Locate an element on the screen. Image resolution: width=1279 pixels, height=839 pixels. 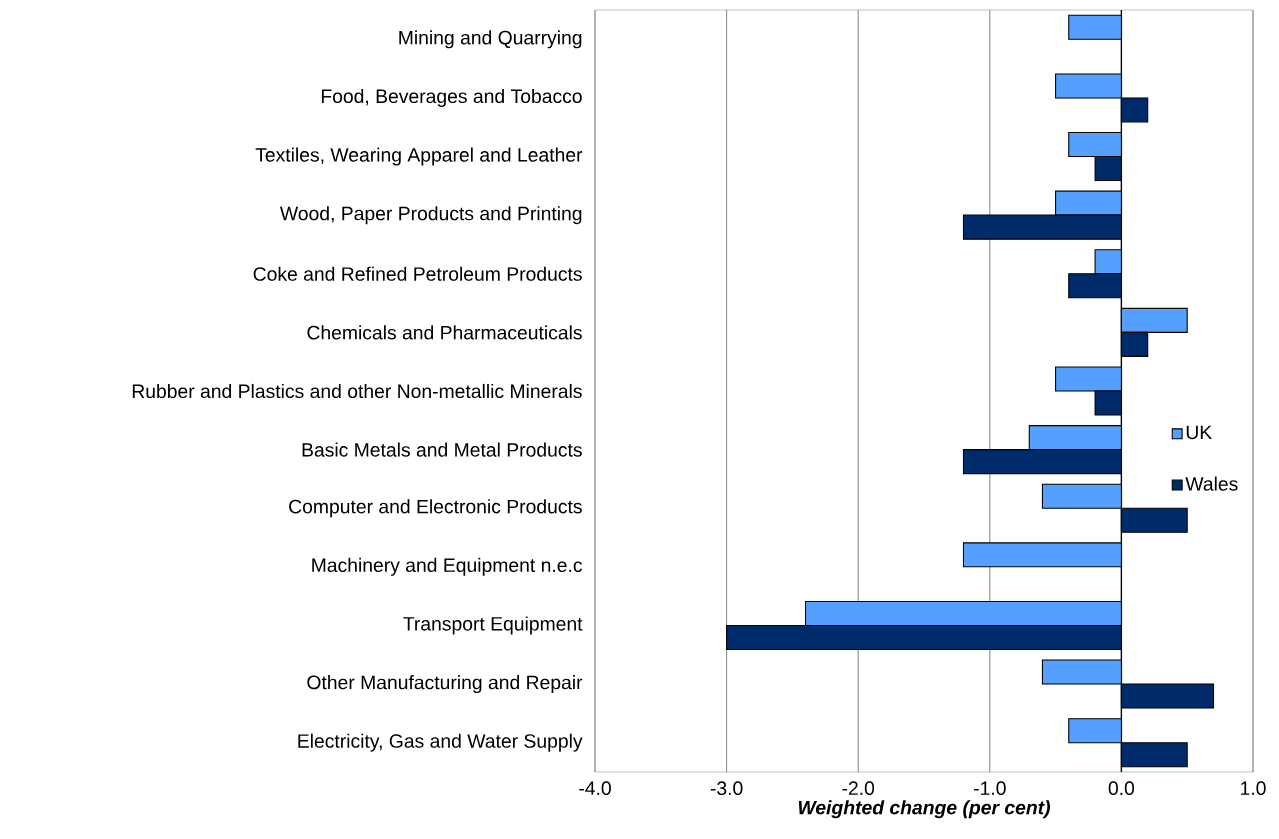
legend-label: Wales is located at coordinates (1211, 483).